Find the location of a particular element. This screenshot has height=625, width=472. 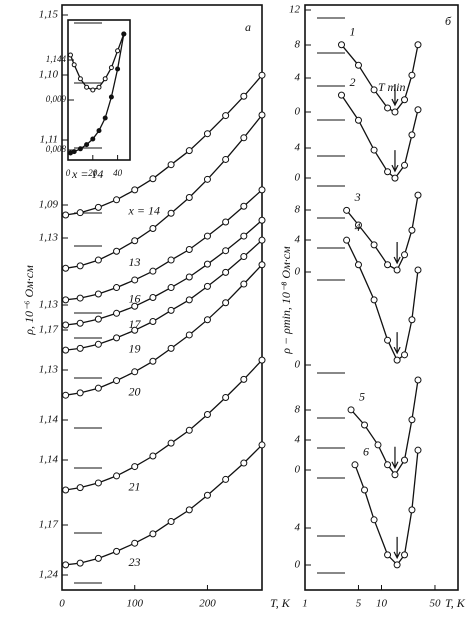

y-label: 1,24 is located at coordinates (49, 575).